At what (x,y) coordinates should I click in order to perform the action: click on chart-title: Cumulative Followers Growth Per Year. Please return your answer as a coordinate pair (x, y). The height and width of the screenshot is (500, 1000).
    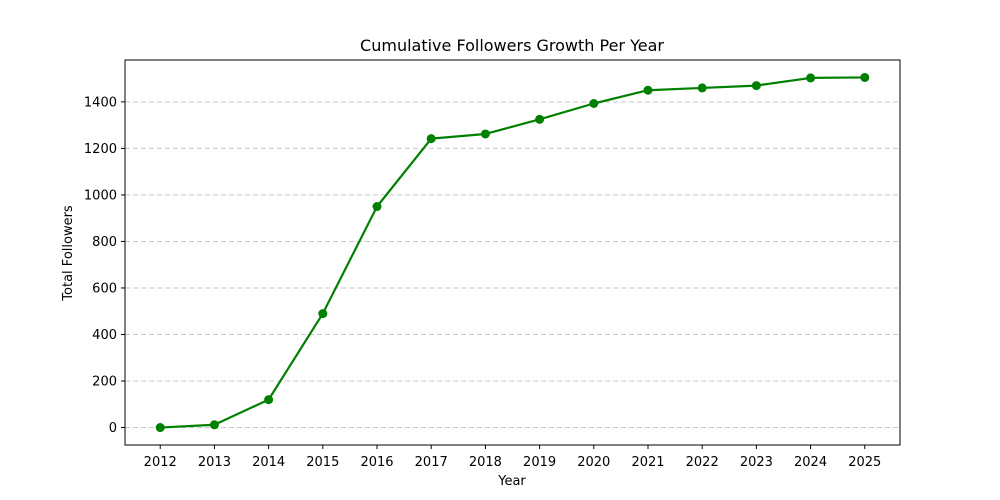
    Looking at the image, I should click on (512, 45).